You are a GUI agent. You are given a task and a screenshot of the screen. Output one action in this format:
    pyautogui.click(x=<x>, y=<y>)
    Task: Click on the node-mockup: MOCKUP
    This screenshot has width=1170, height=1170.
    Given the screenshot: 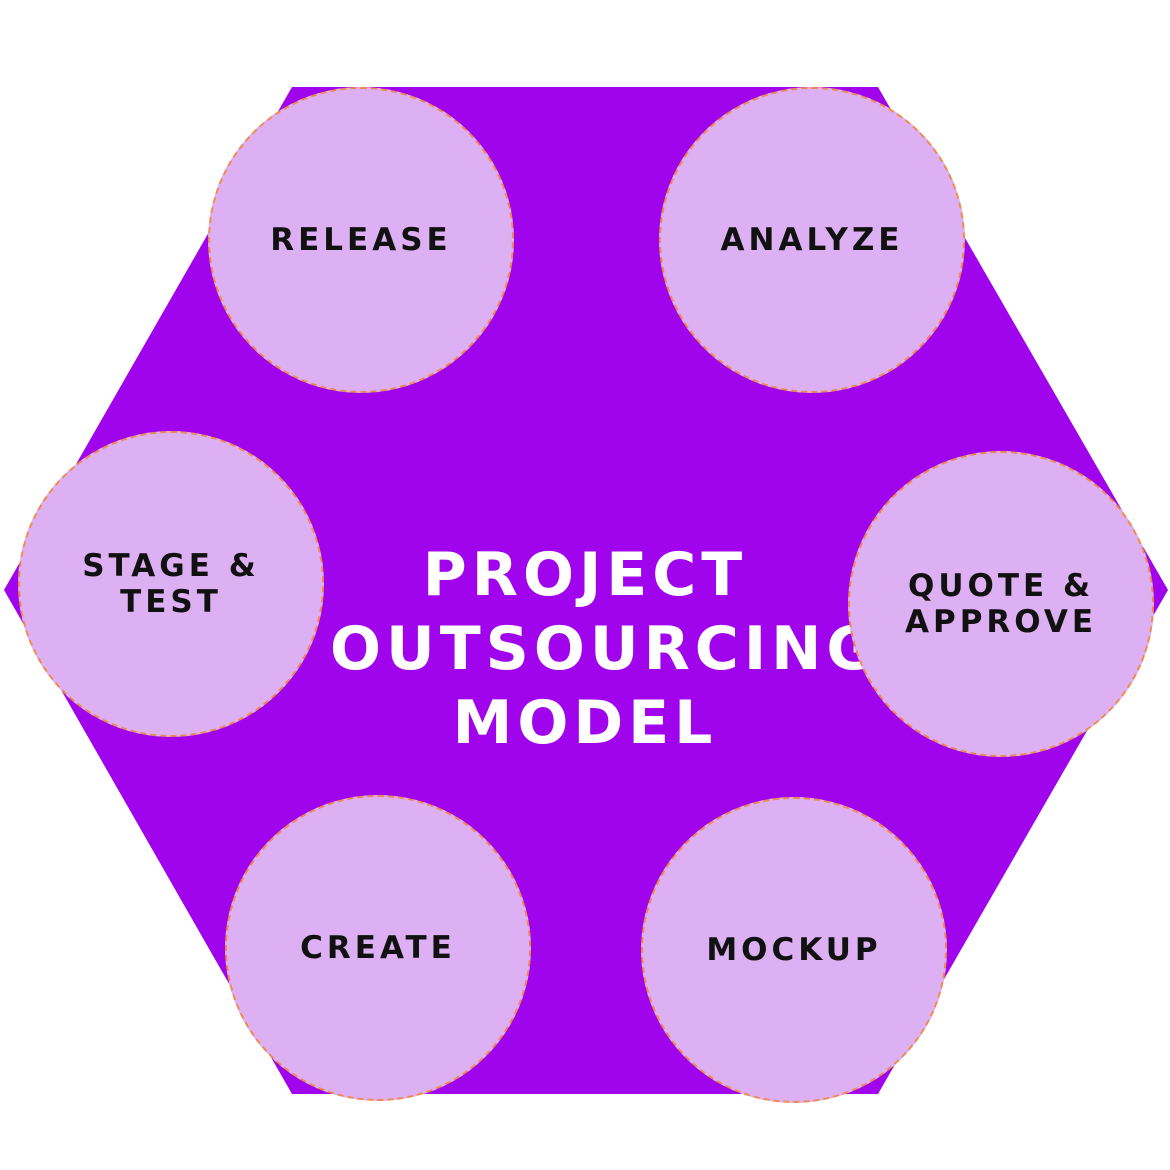 What is the action you would take?
    pyautogui.click(x=794, y=950)
    